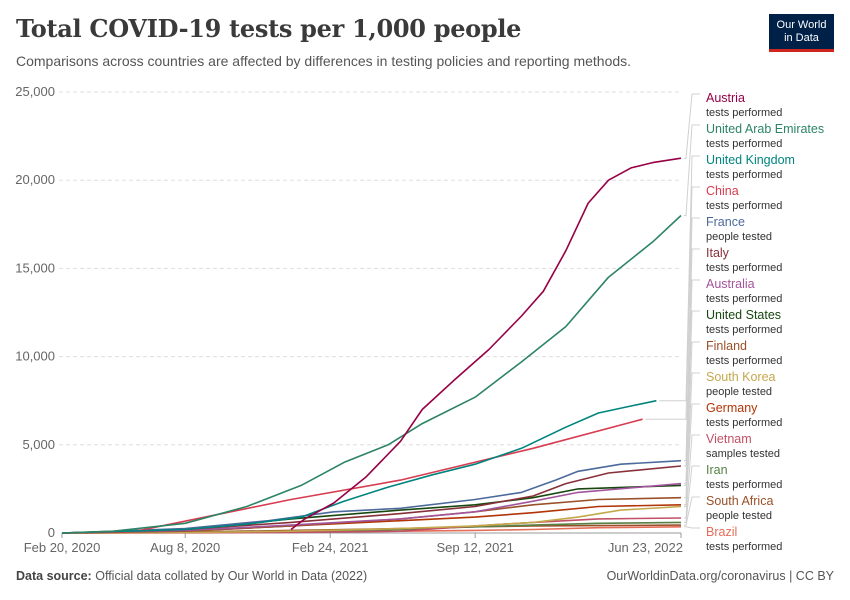 The width and height of the screenshot is (850, 600). Describe the element at coordinates (721, 532) in the screenshot. I see `legend-series-name: Brazil` at that location.